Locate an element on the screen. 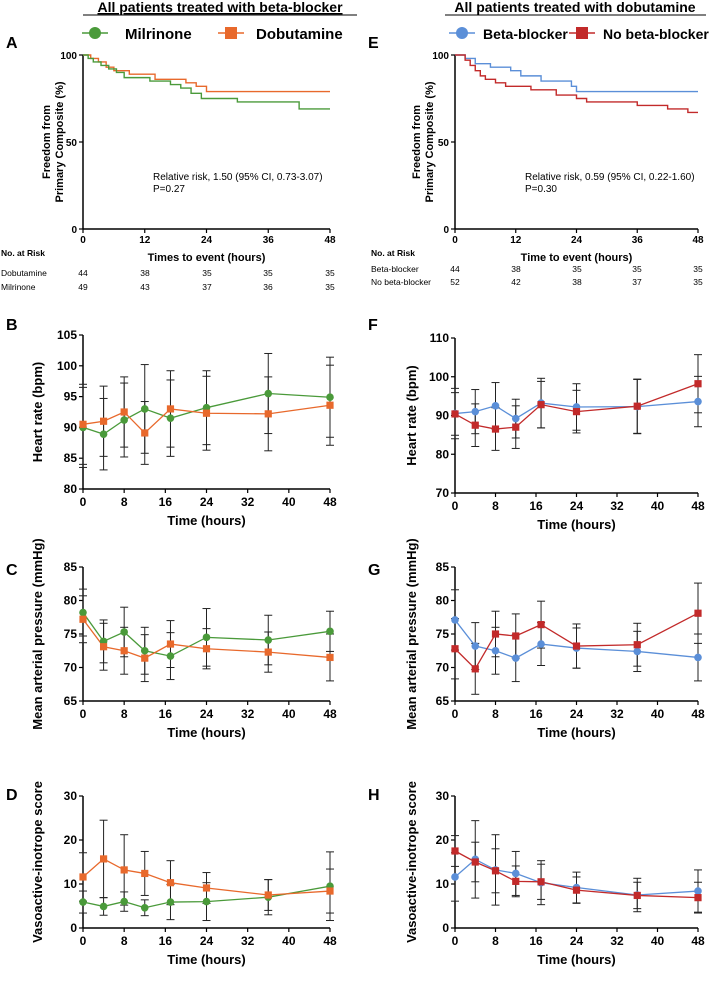 This screenshot has width=711, height=992. km-curve-dobutamine is located at coordinates (206, 73).